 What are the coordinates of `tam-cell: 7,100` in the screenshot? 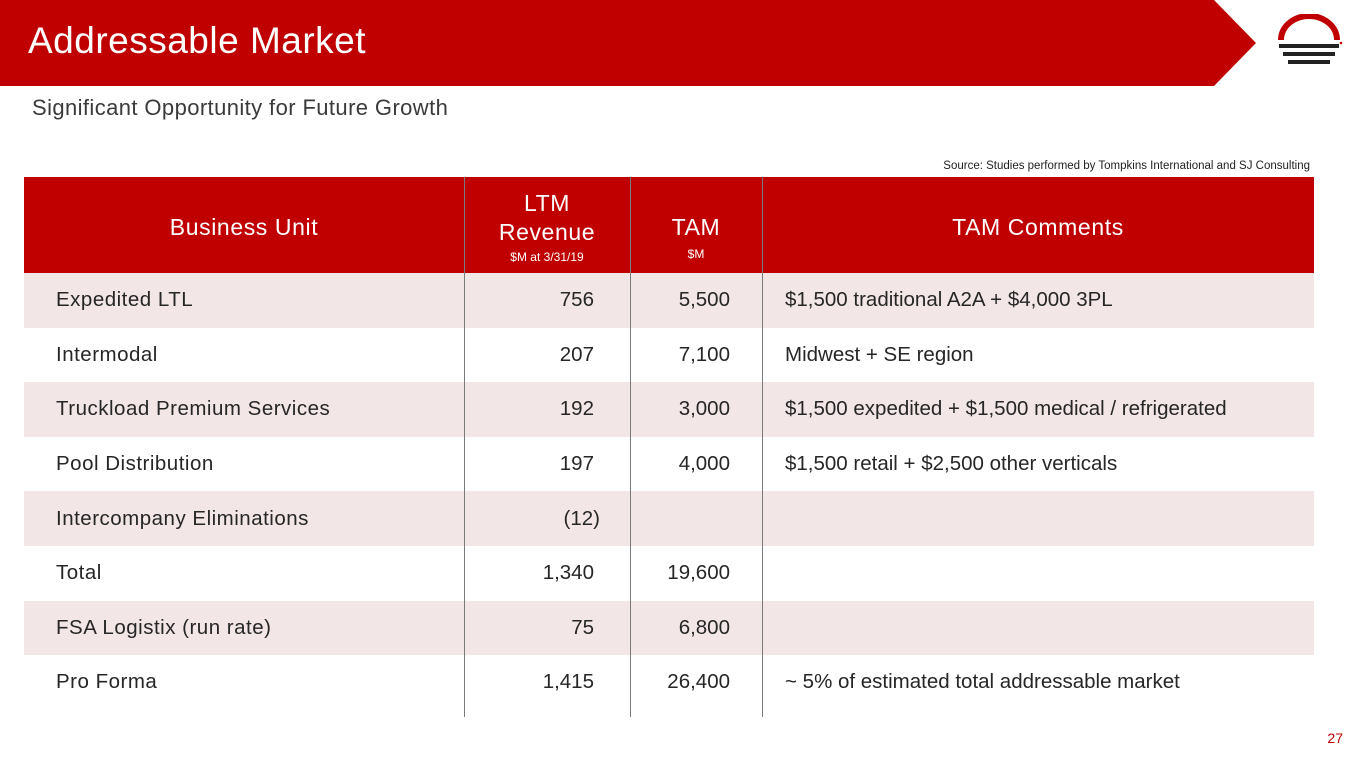 It's located at (704, 354).